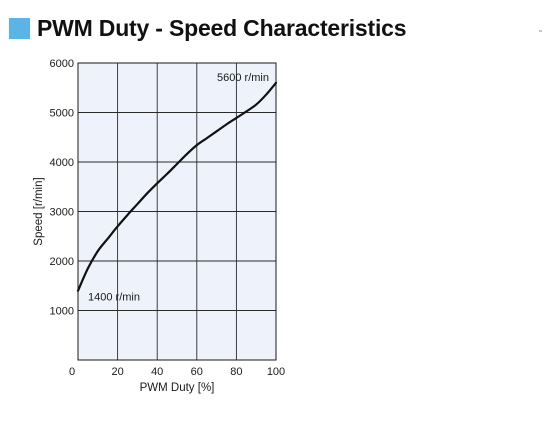  Describe the element at coordinates (243, 78) in the screenshot. I see `annotation-max-speed: 5600 r/min` at that location.